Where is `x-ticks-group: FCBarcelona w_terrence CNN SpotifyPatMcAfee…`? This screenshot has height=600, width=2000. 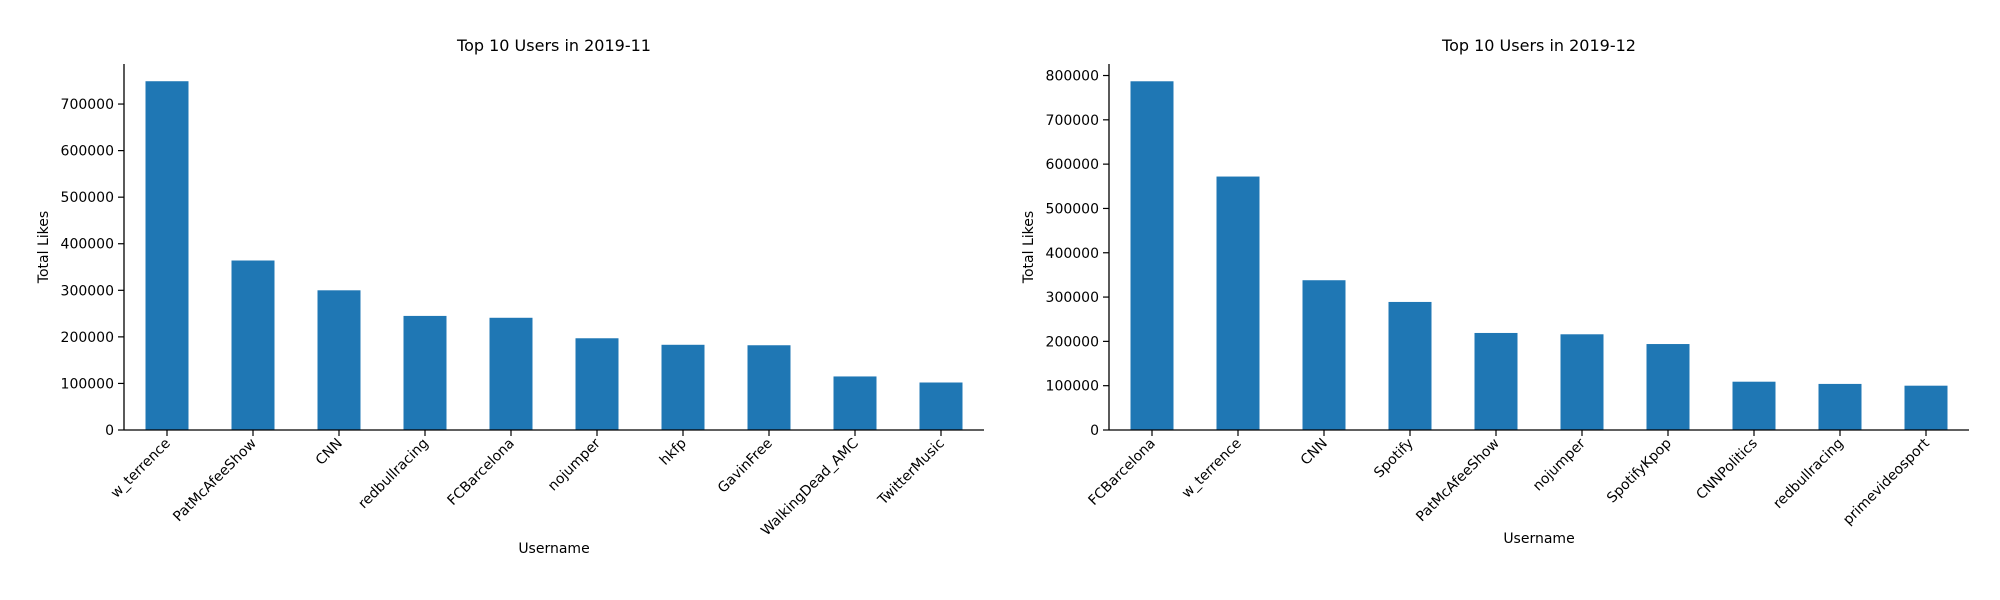 x-ticks-group: FCBarcelona w_terrence CNN SpotifyPatMcAfee… is located at coordinates (1509, 479).